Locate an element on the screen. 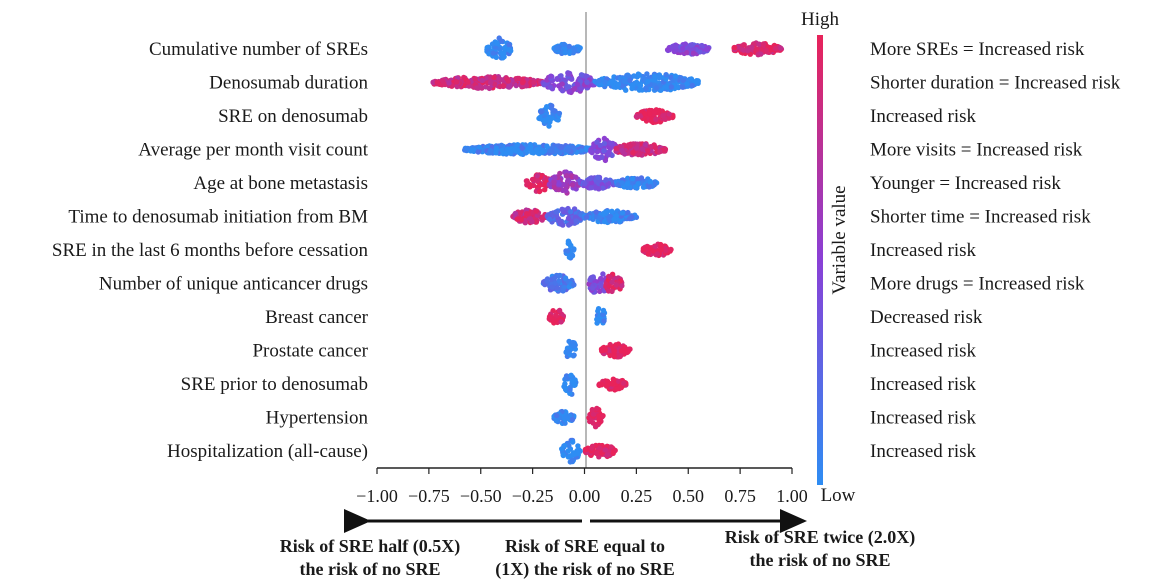 Image resolution: width=1157 pixels, height=579 pixels. caption-right-line1: Risk of SRE twice (2.0X) is located at coordinates (820, 537).